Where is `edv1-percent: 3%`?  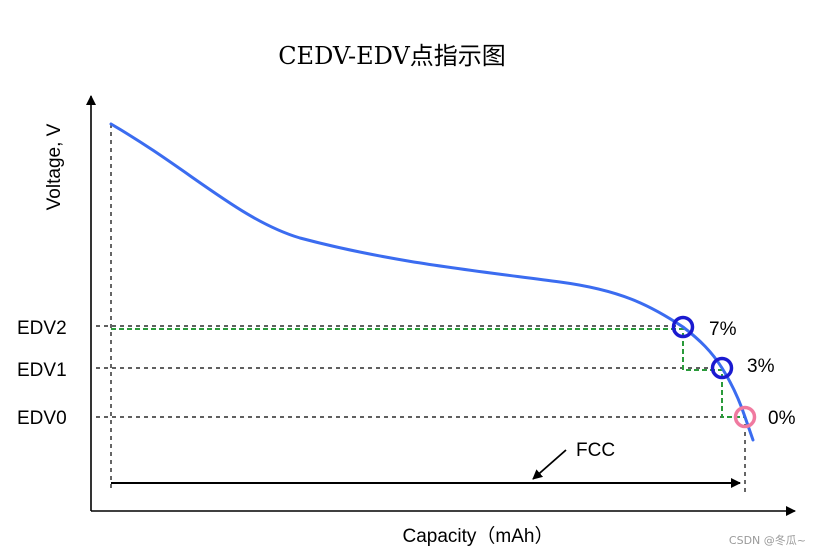
edv1-percent: 3% is located at coordinates (761, 366).